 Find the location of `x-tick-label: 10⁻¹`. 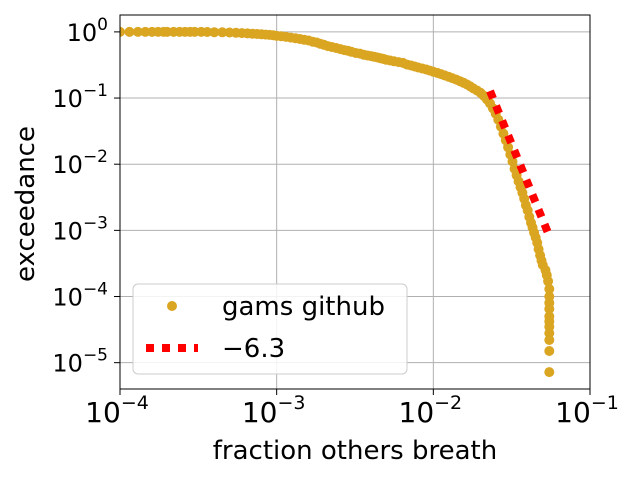

x-tick-label: 10⁻¹ is located at coordinates (587, 410).